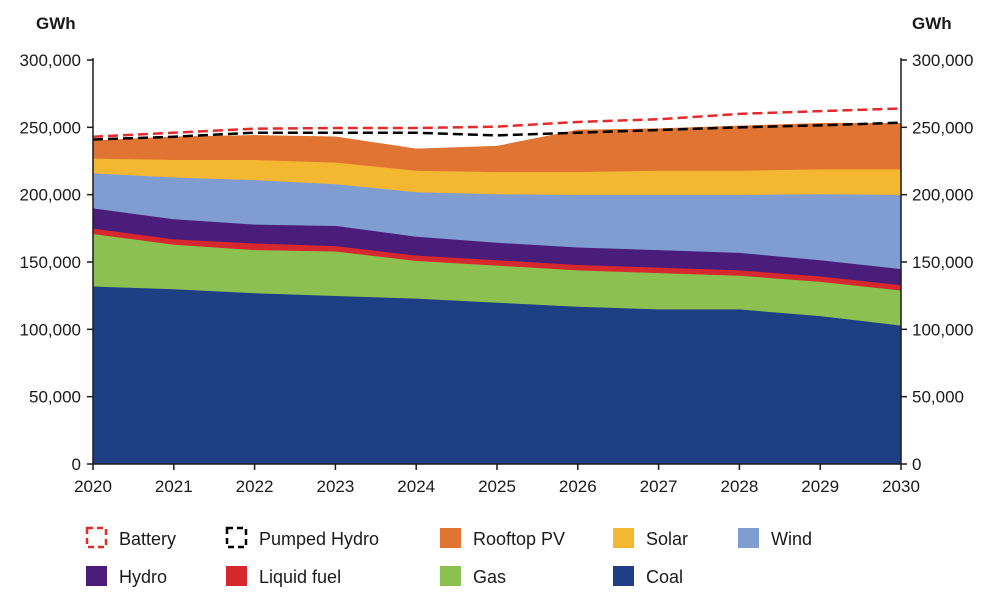  What do you see at coordinates (942, 127) in the screenshot?
I see `y-tick-label-right: 250,000` at bounding box center [942, 127].